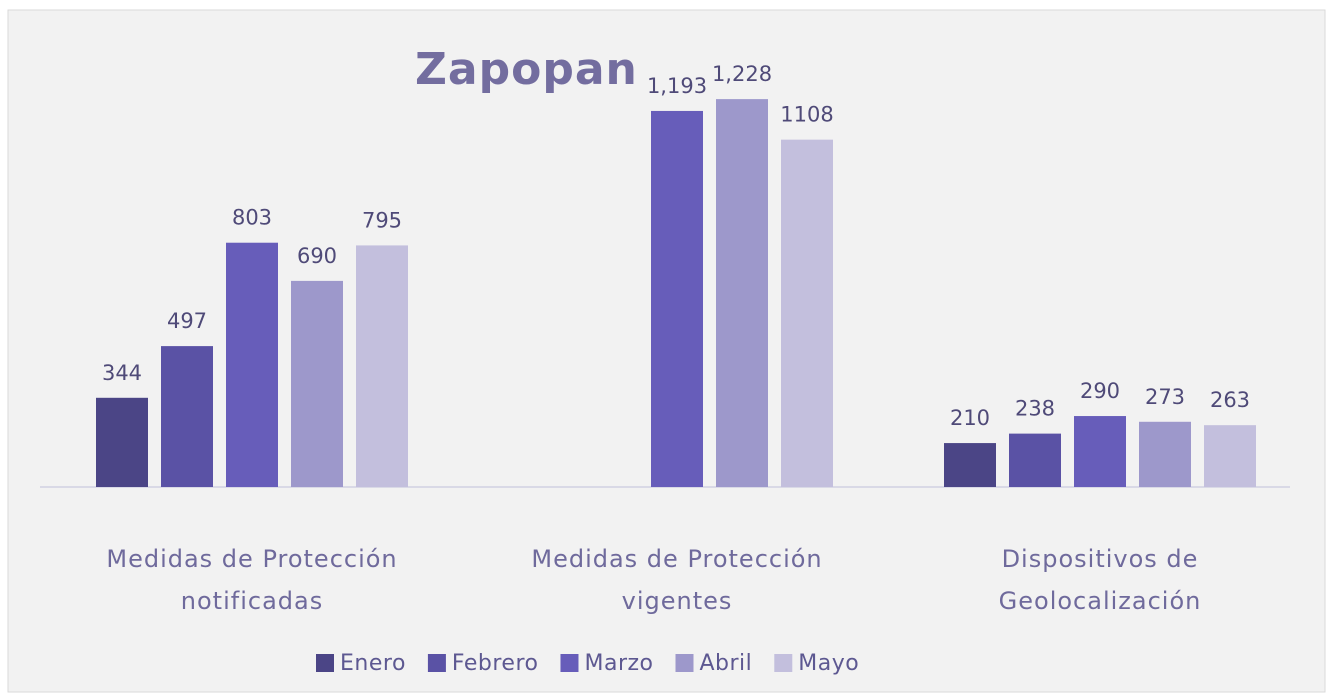 This screenshot has height=700, width=1333. Describe the element at coordinates (251, 580) in the screenshot. I see `x-tick-label: Medidas de Protección notificadas` at that location.